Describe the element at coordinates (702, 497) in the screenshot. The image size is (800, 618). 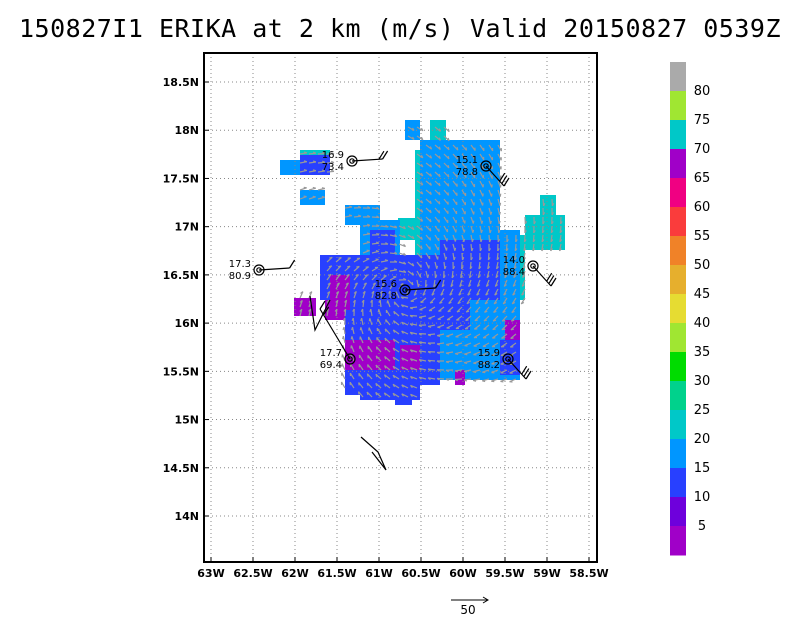
I see `colorbar-label: 10` at that location.